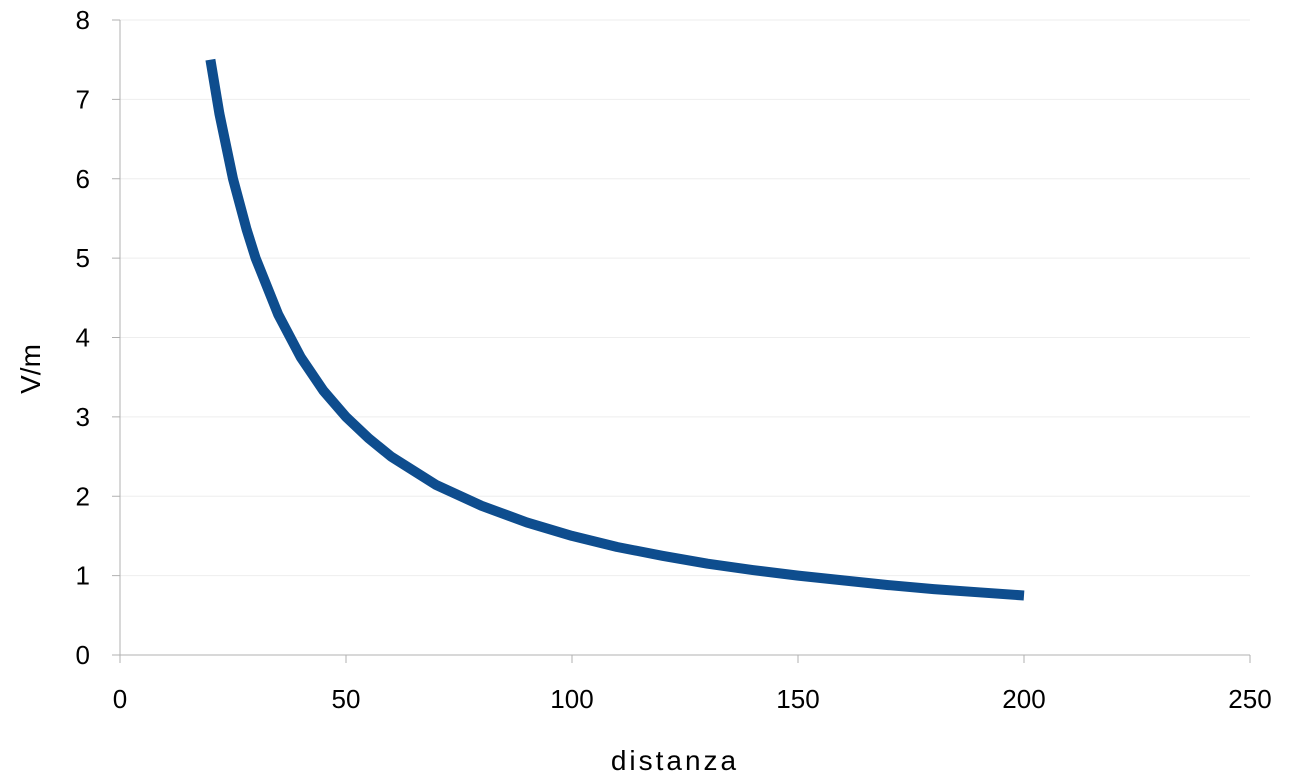 The height and width of the screenshot is (778, 1289). I want to click on y-axis-title: V/m, so click(30, 369).